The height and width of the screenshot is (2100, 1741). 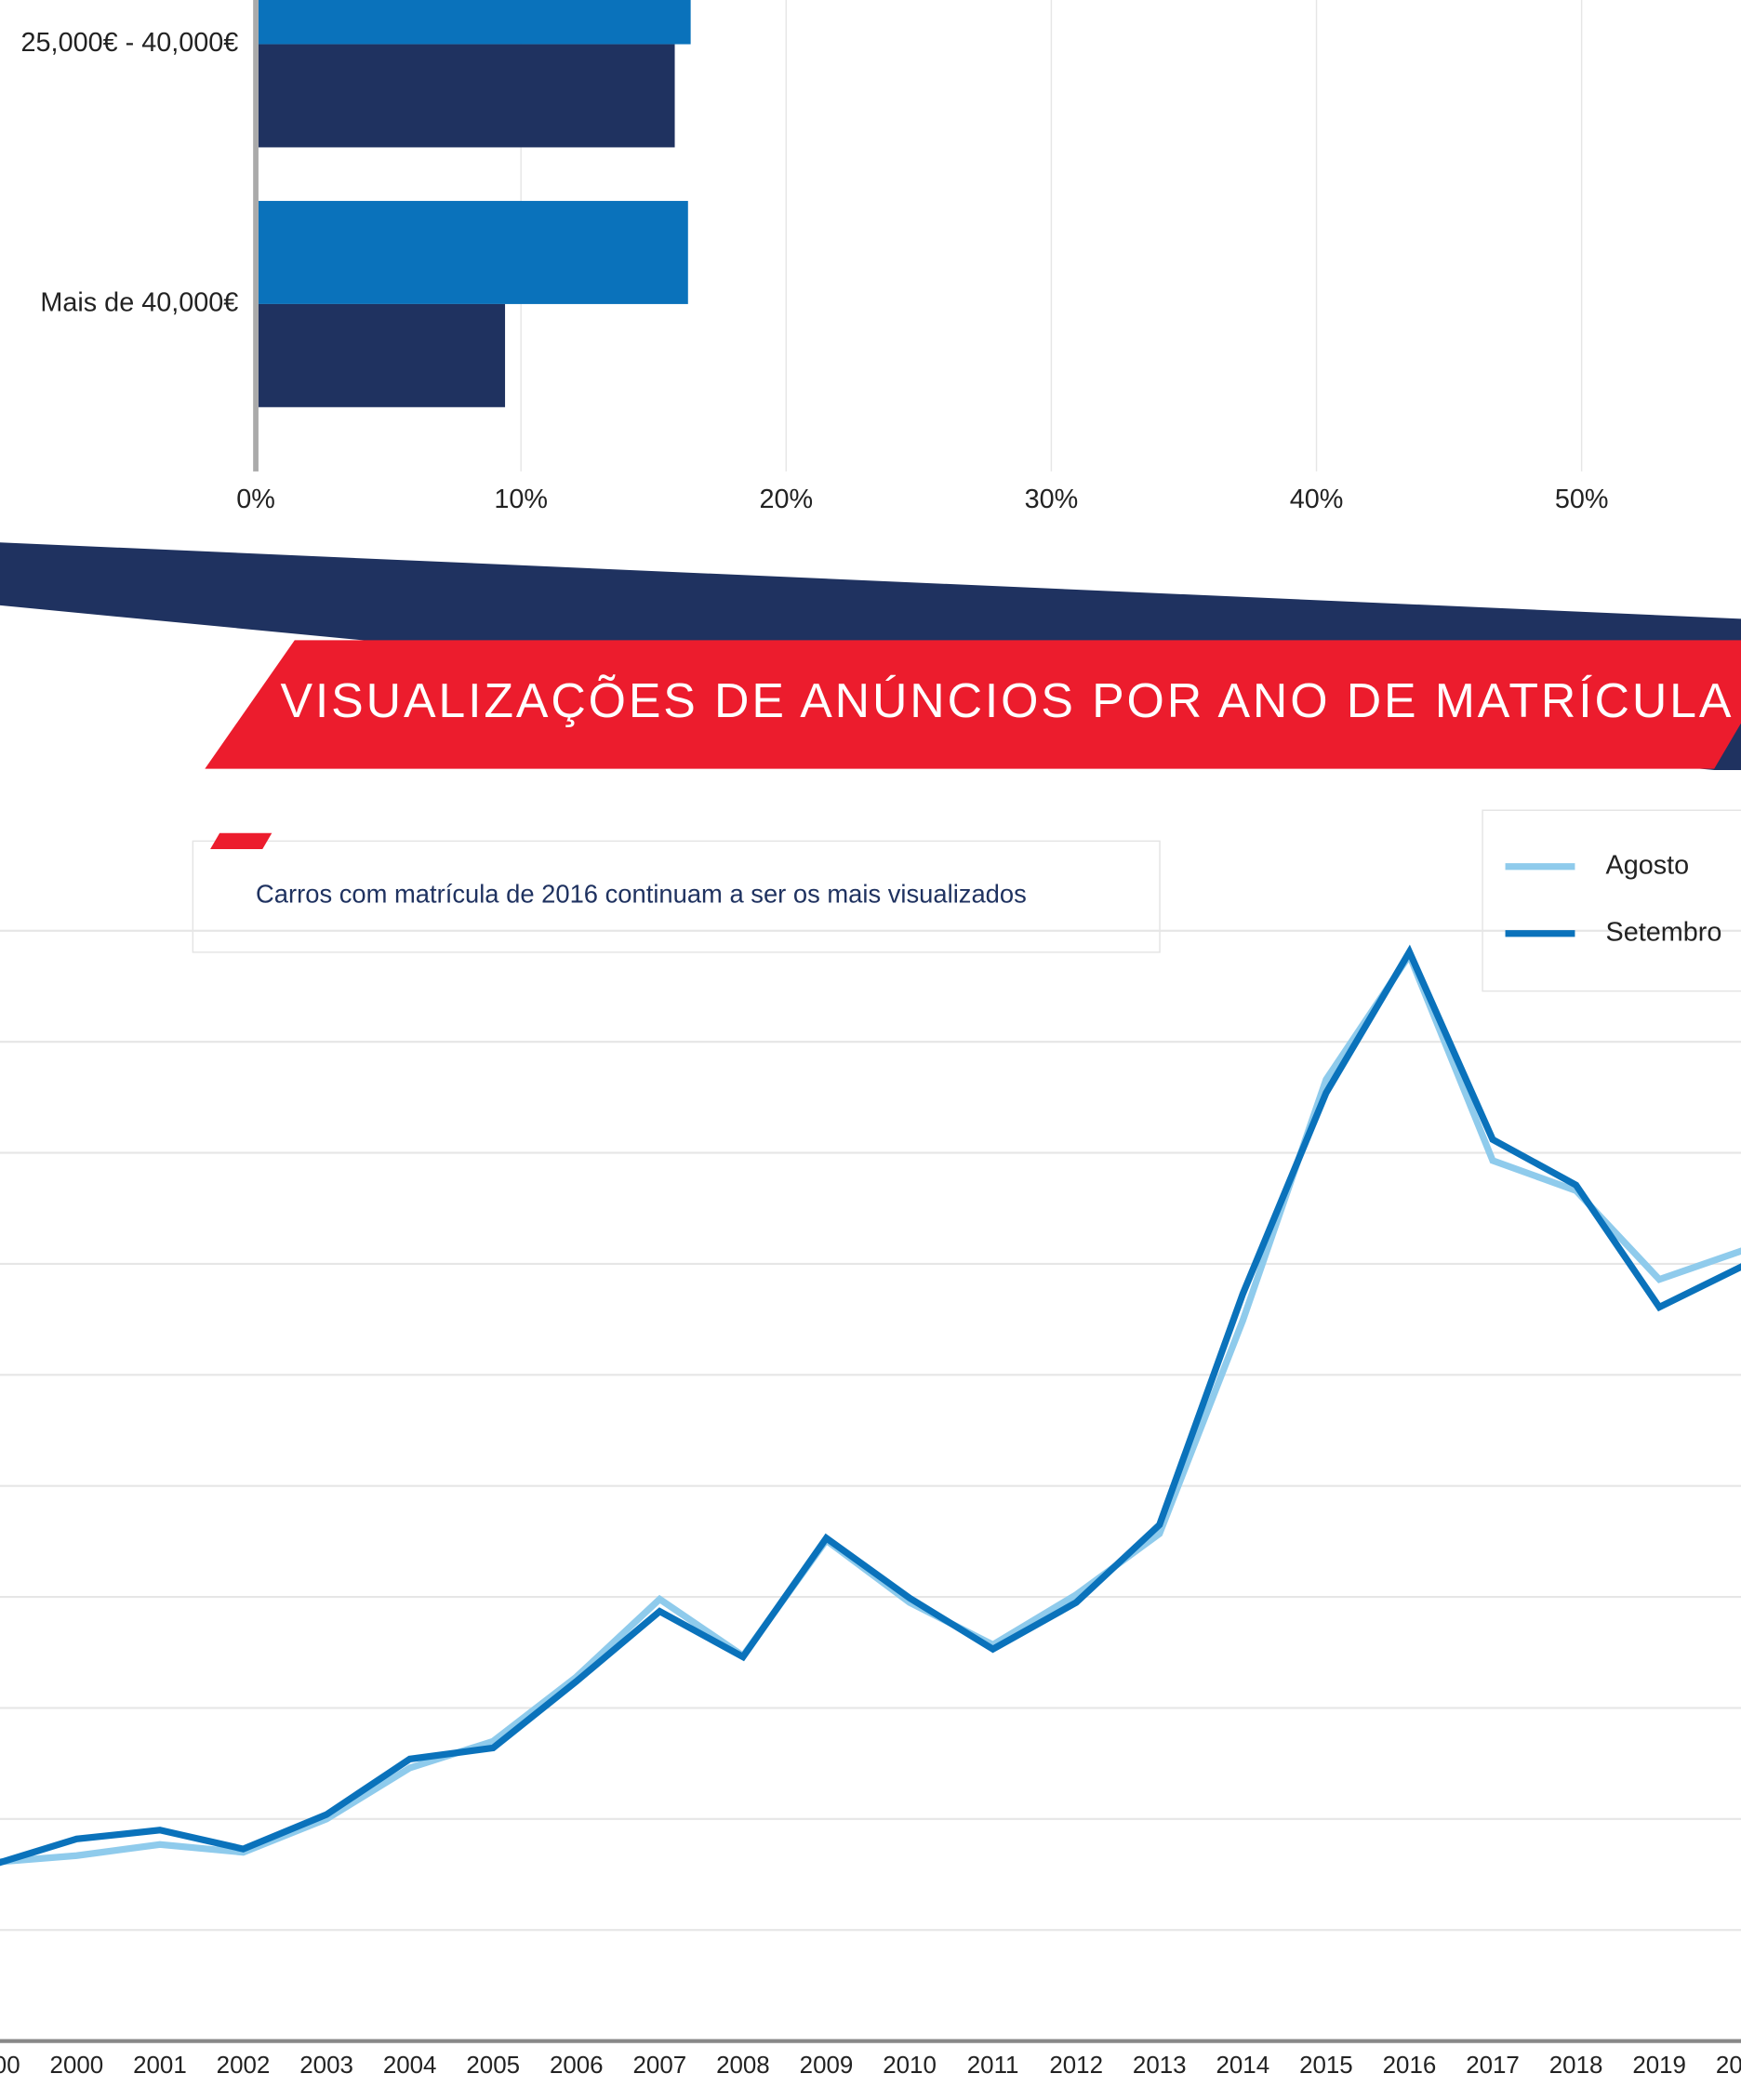 I want to click on x-tick-label: 2014, so click(x=1242, y=2066).